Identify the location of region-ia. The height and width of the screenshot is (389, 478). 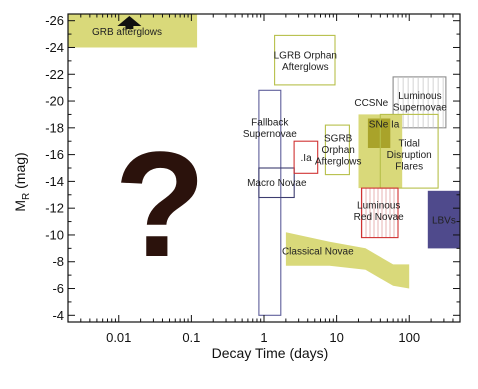
(306, 157).